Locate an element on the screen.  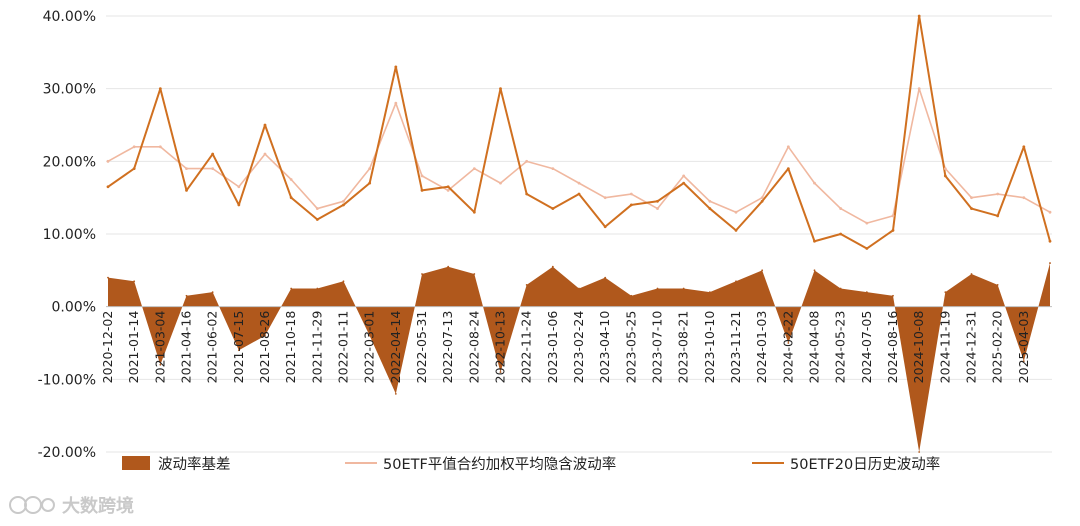
legend-swatch-basis is located at coordinates (136, 463).